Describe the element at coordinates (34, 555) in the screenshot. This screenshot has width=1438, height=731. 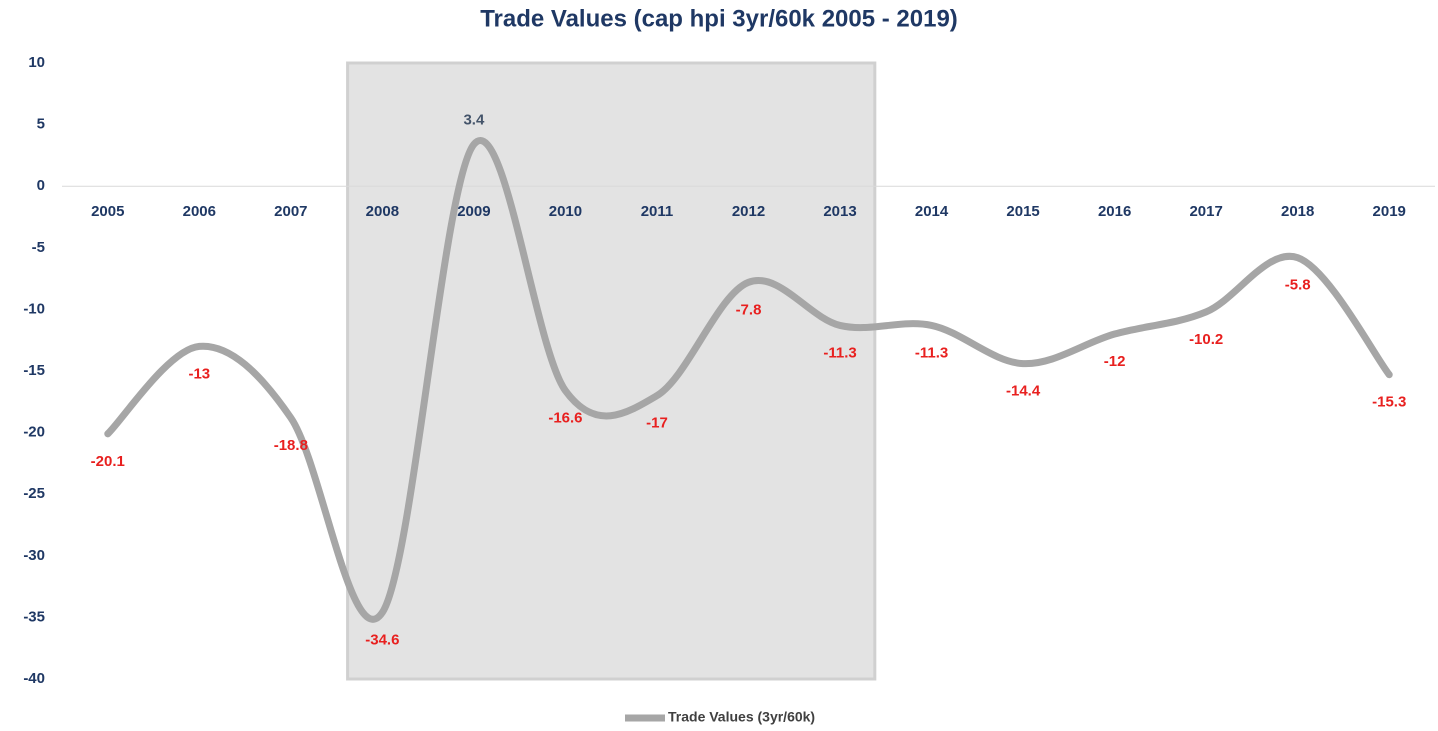
I see `y-tick-label: -30` at that location.